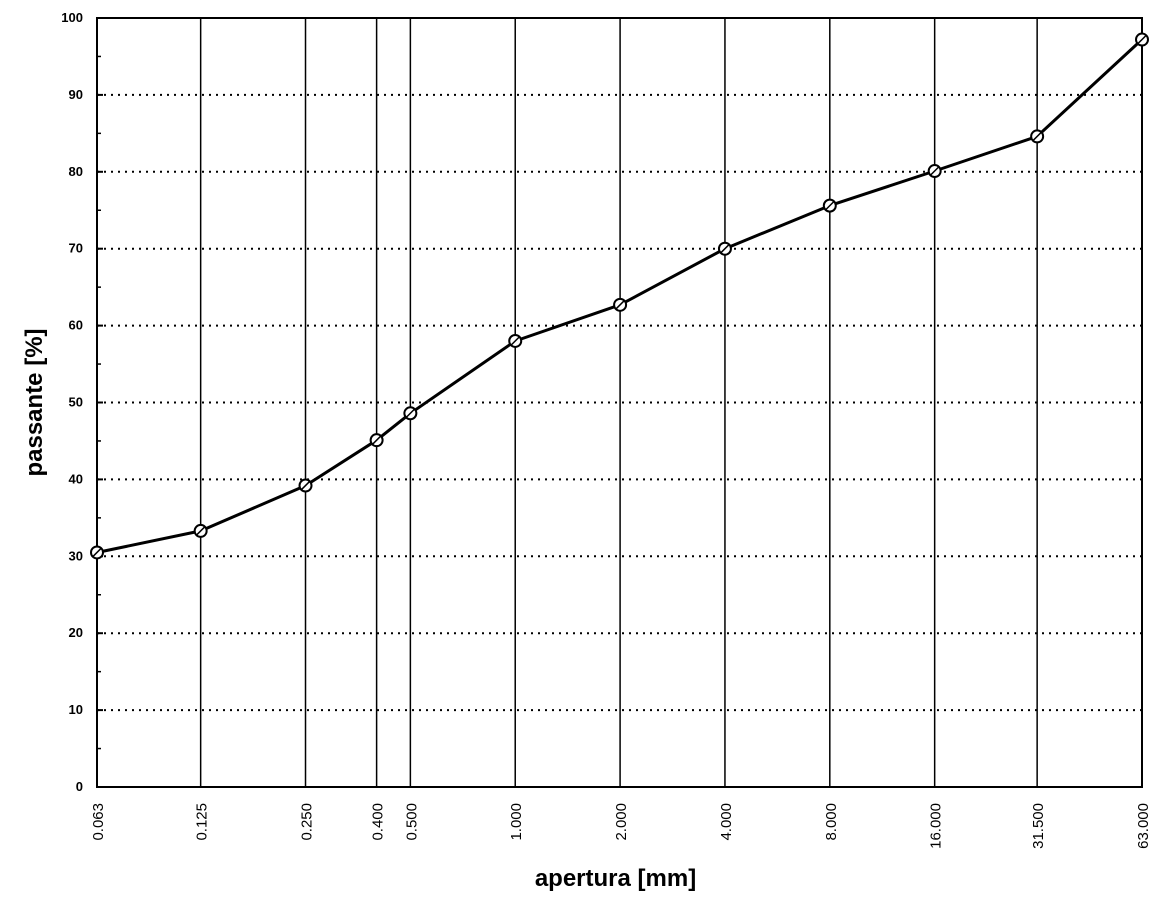 This screenshot has height=900, width=1158. Describe the element at coordinates (516, 822) in the screenshot. I see `x-tick-label: 1.000` at that location.